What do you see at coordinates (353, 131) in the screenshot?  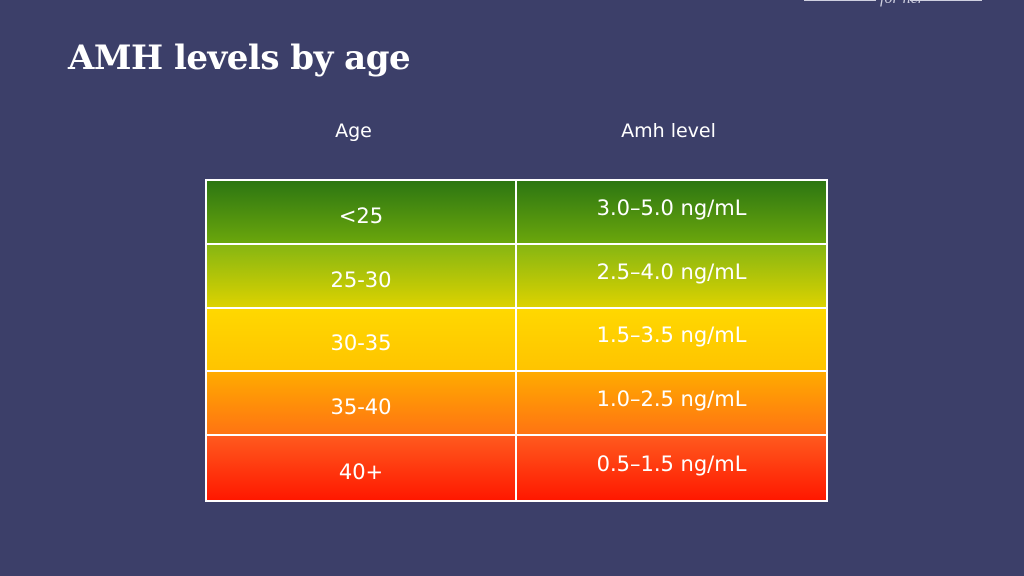 I see `column-header: Age` at bounding box center [353, 131].